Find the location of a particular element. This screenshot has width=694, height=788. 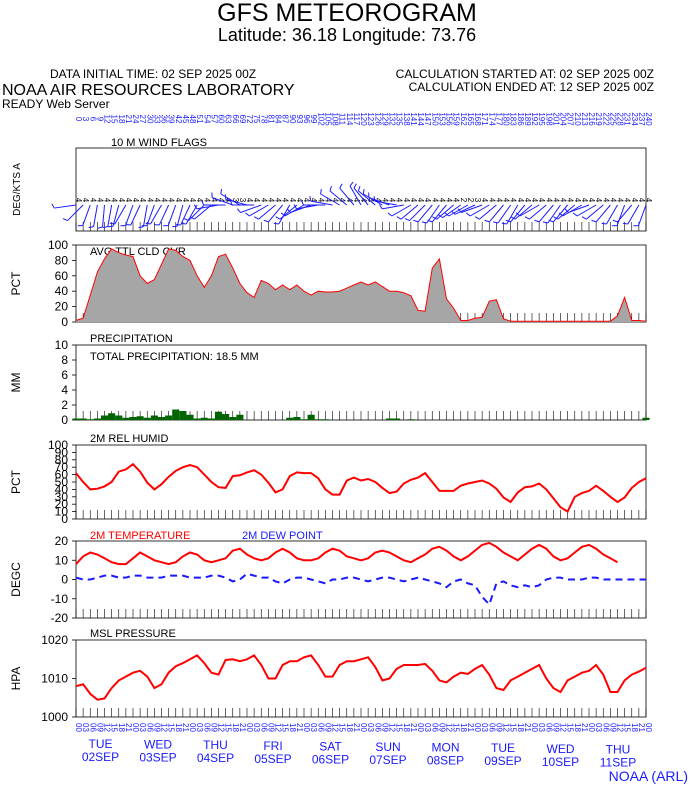

forecast-hour-label: 60 is located at coordinates (221, 119).